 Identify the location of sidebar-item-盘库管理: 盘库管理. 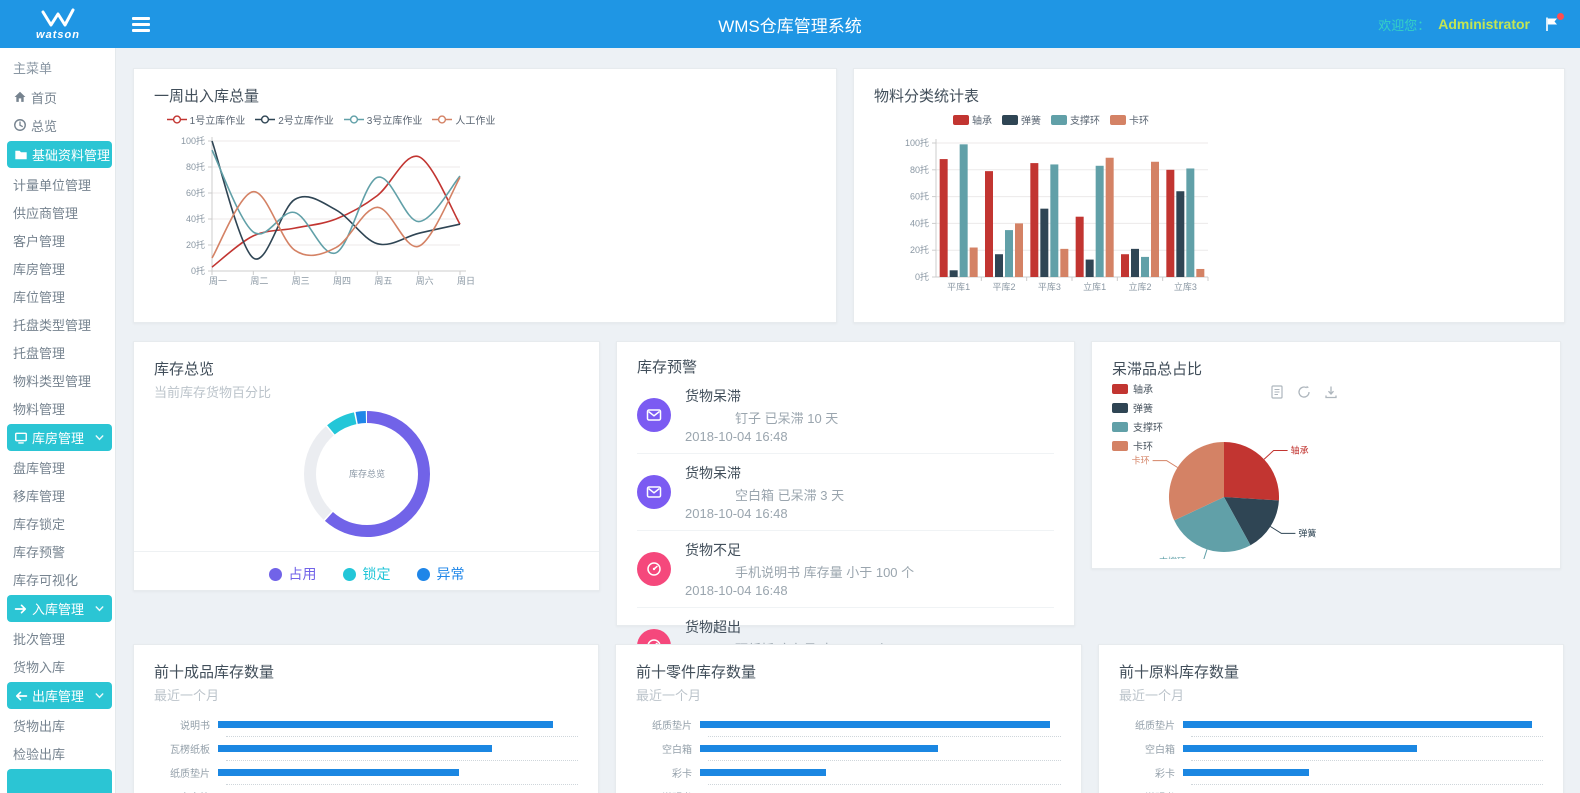
(57, 467).